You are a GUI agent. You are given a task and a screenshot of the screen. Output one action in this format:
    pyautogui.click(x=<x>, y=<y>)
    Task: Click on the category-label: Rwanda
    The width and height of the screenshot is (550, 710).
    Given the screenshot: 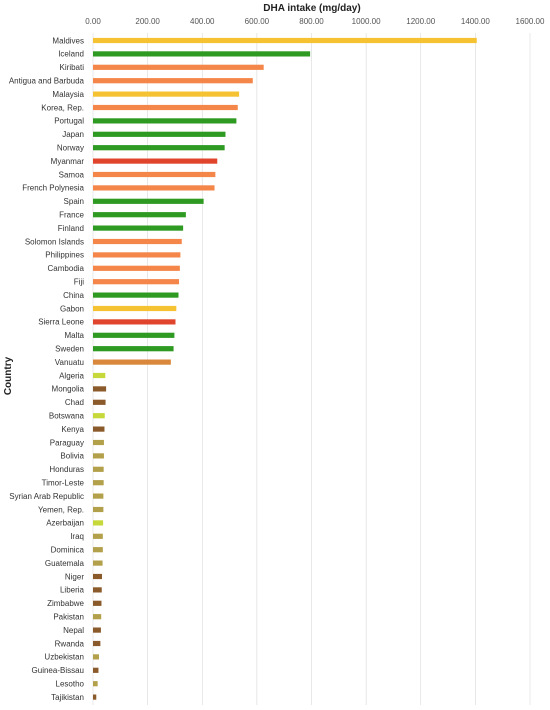 What is the action you would take?
    pyautogui.click(x=70, y=643)
    